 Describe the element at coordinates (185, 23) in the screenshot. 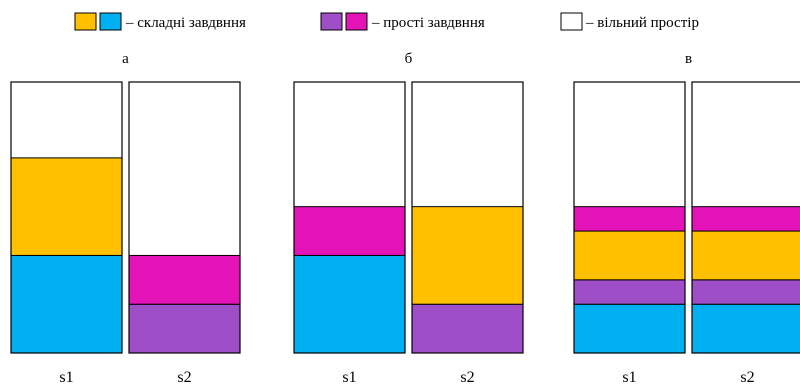

I see `legend-complex-label: – складні завдвння` at that location.